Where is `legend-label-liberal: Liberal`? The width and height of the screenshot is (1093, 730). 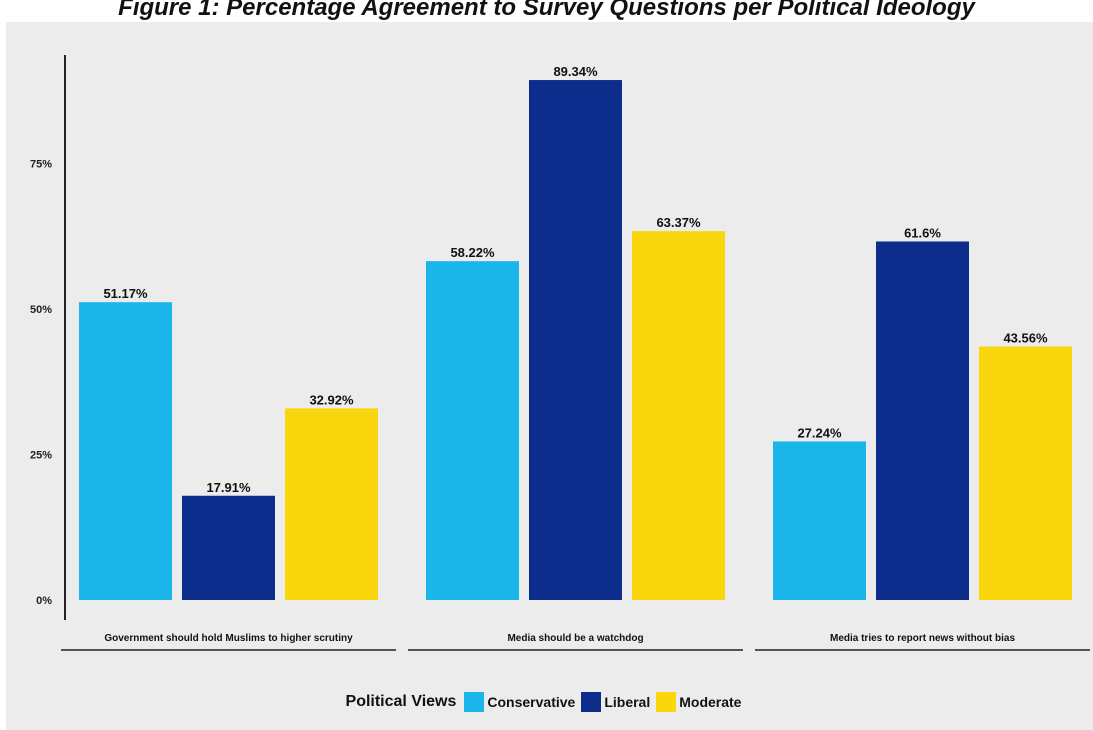
legend-label-liberal: Liberal is located at coordinates (627, 702).